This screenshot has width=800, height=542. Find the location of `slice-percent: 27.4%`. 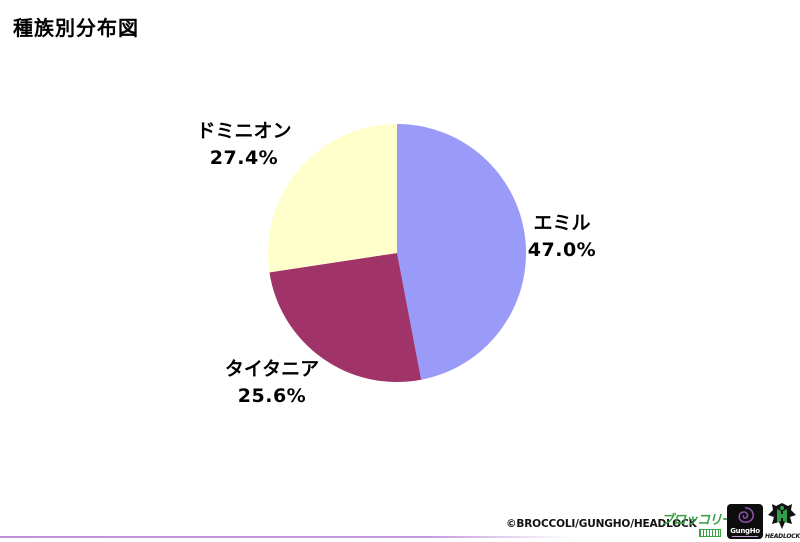

slice-percent: 27.4% is located at coordinates (244, 158).